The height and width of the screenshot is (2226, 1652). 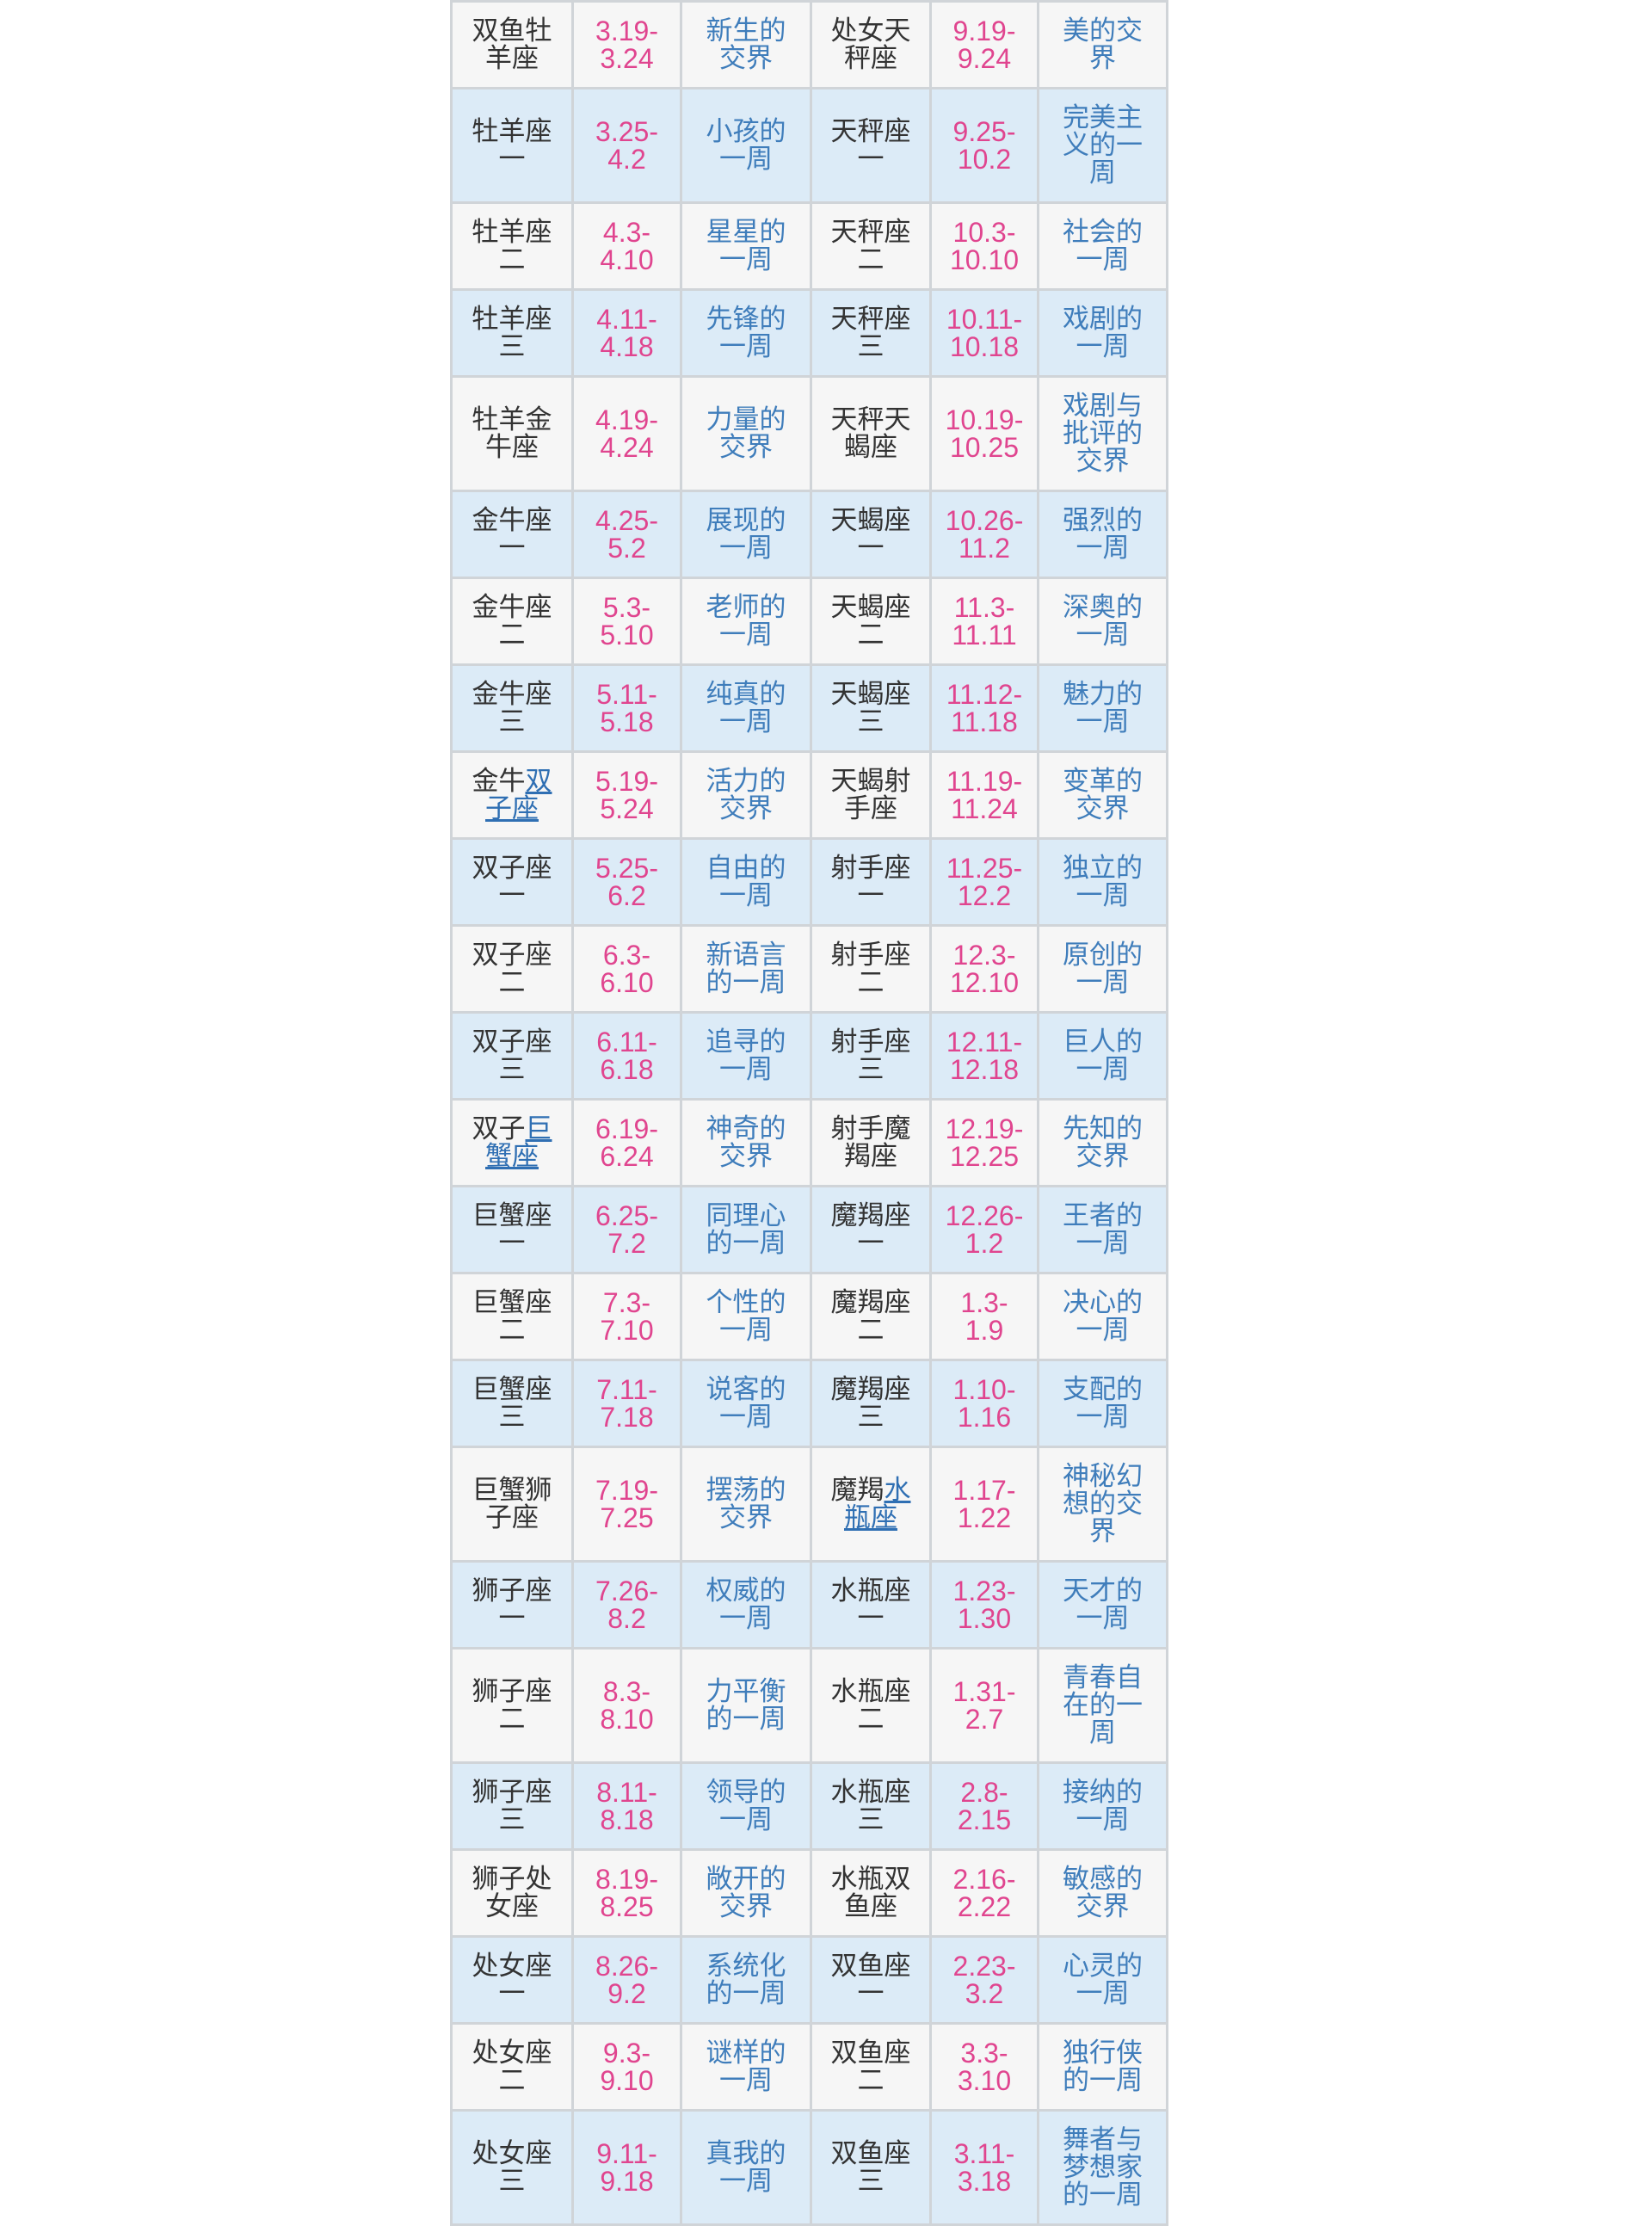 I want to click on description-cell: 同理心的一周, so click(x=746, y=1229).